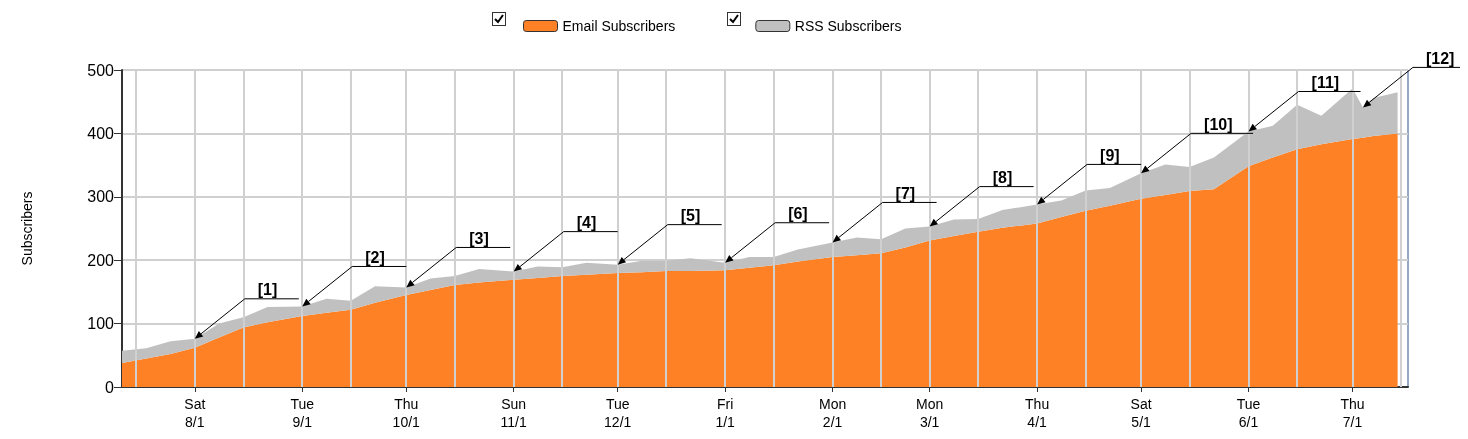 This screenshot has width=1468, height=439. What do you see at coordinates (1110, 155) in the screenshot?
I see `annotation: [9]` at bounding box center [1110, 155].